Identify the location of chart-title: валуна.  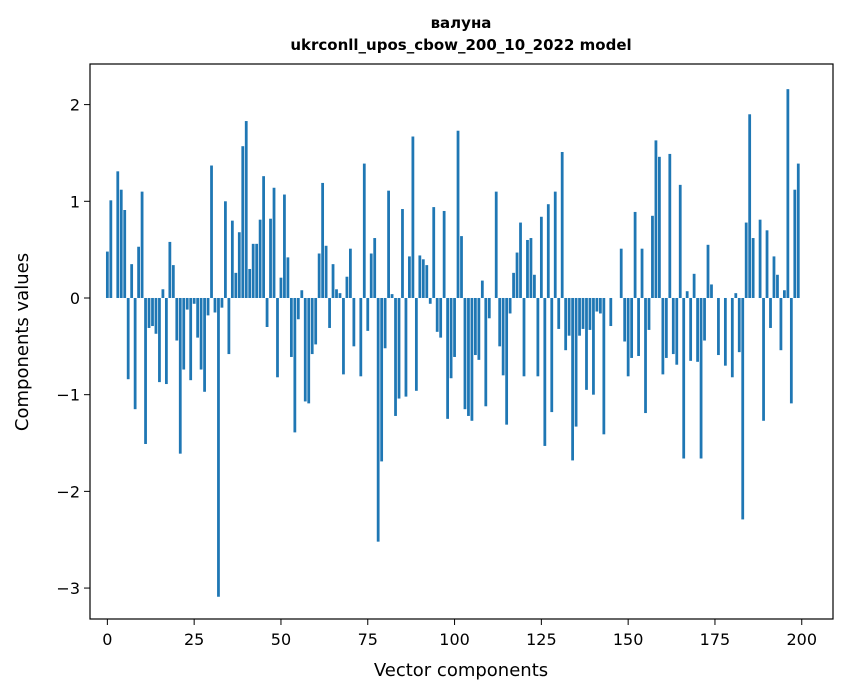
(461, 23).